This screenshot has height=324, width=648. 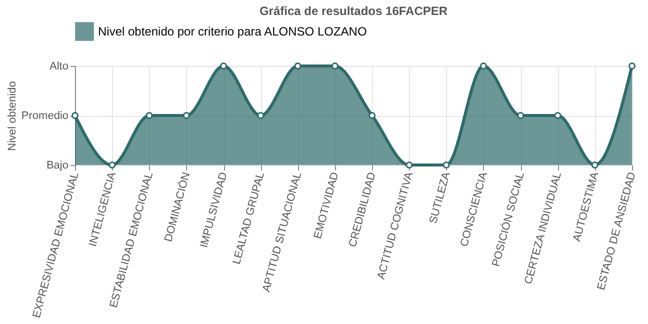 I want to click on x-tick-label: LEALTAD GRUPAL, so click(x=248, y=218).